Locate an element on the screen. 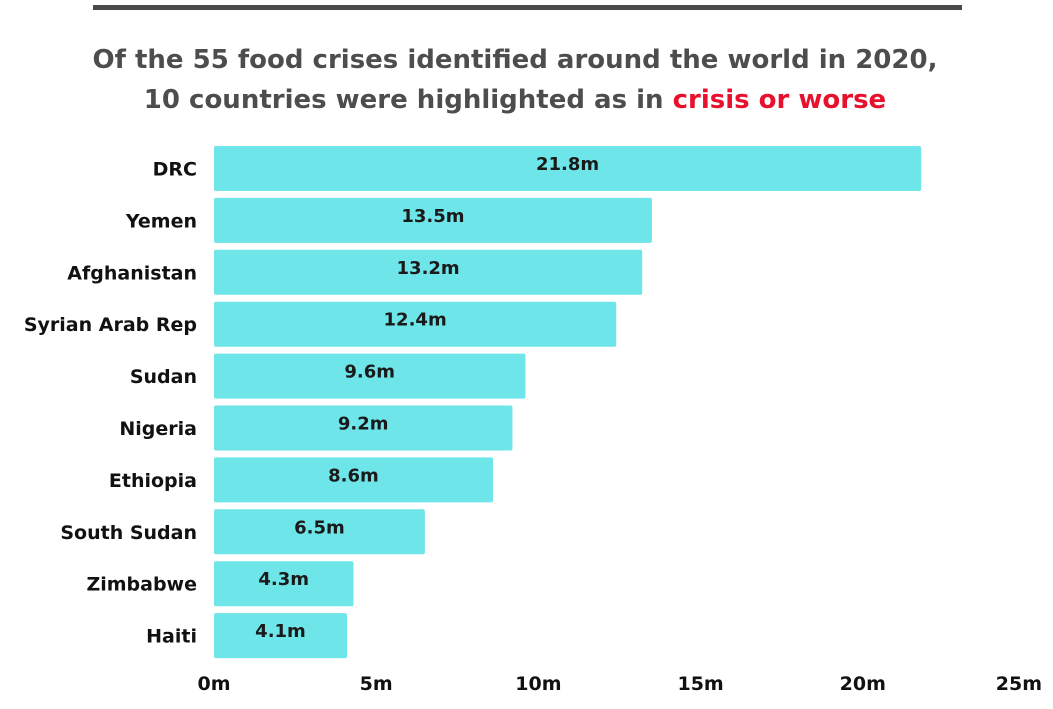  title-highlight: crisis or worse is located at coordinates (779, 100).